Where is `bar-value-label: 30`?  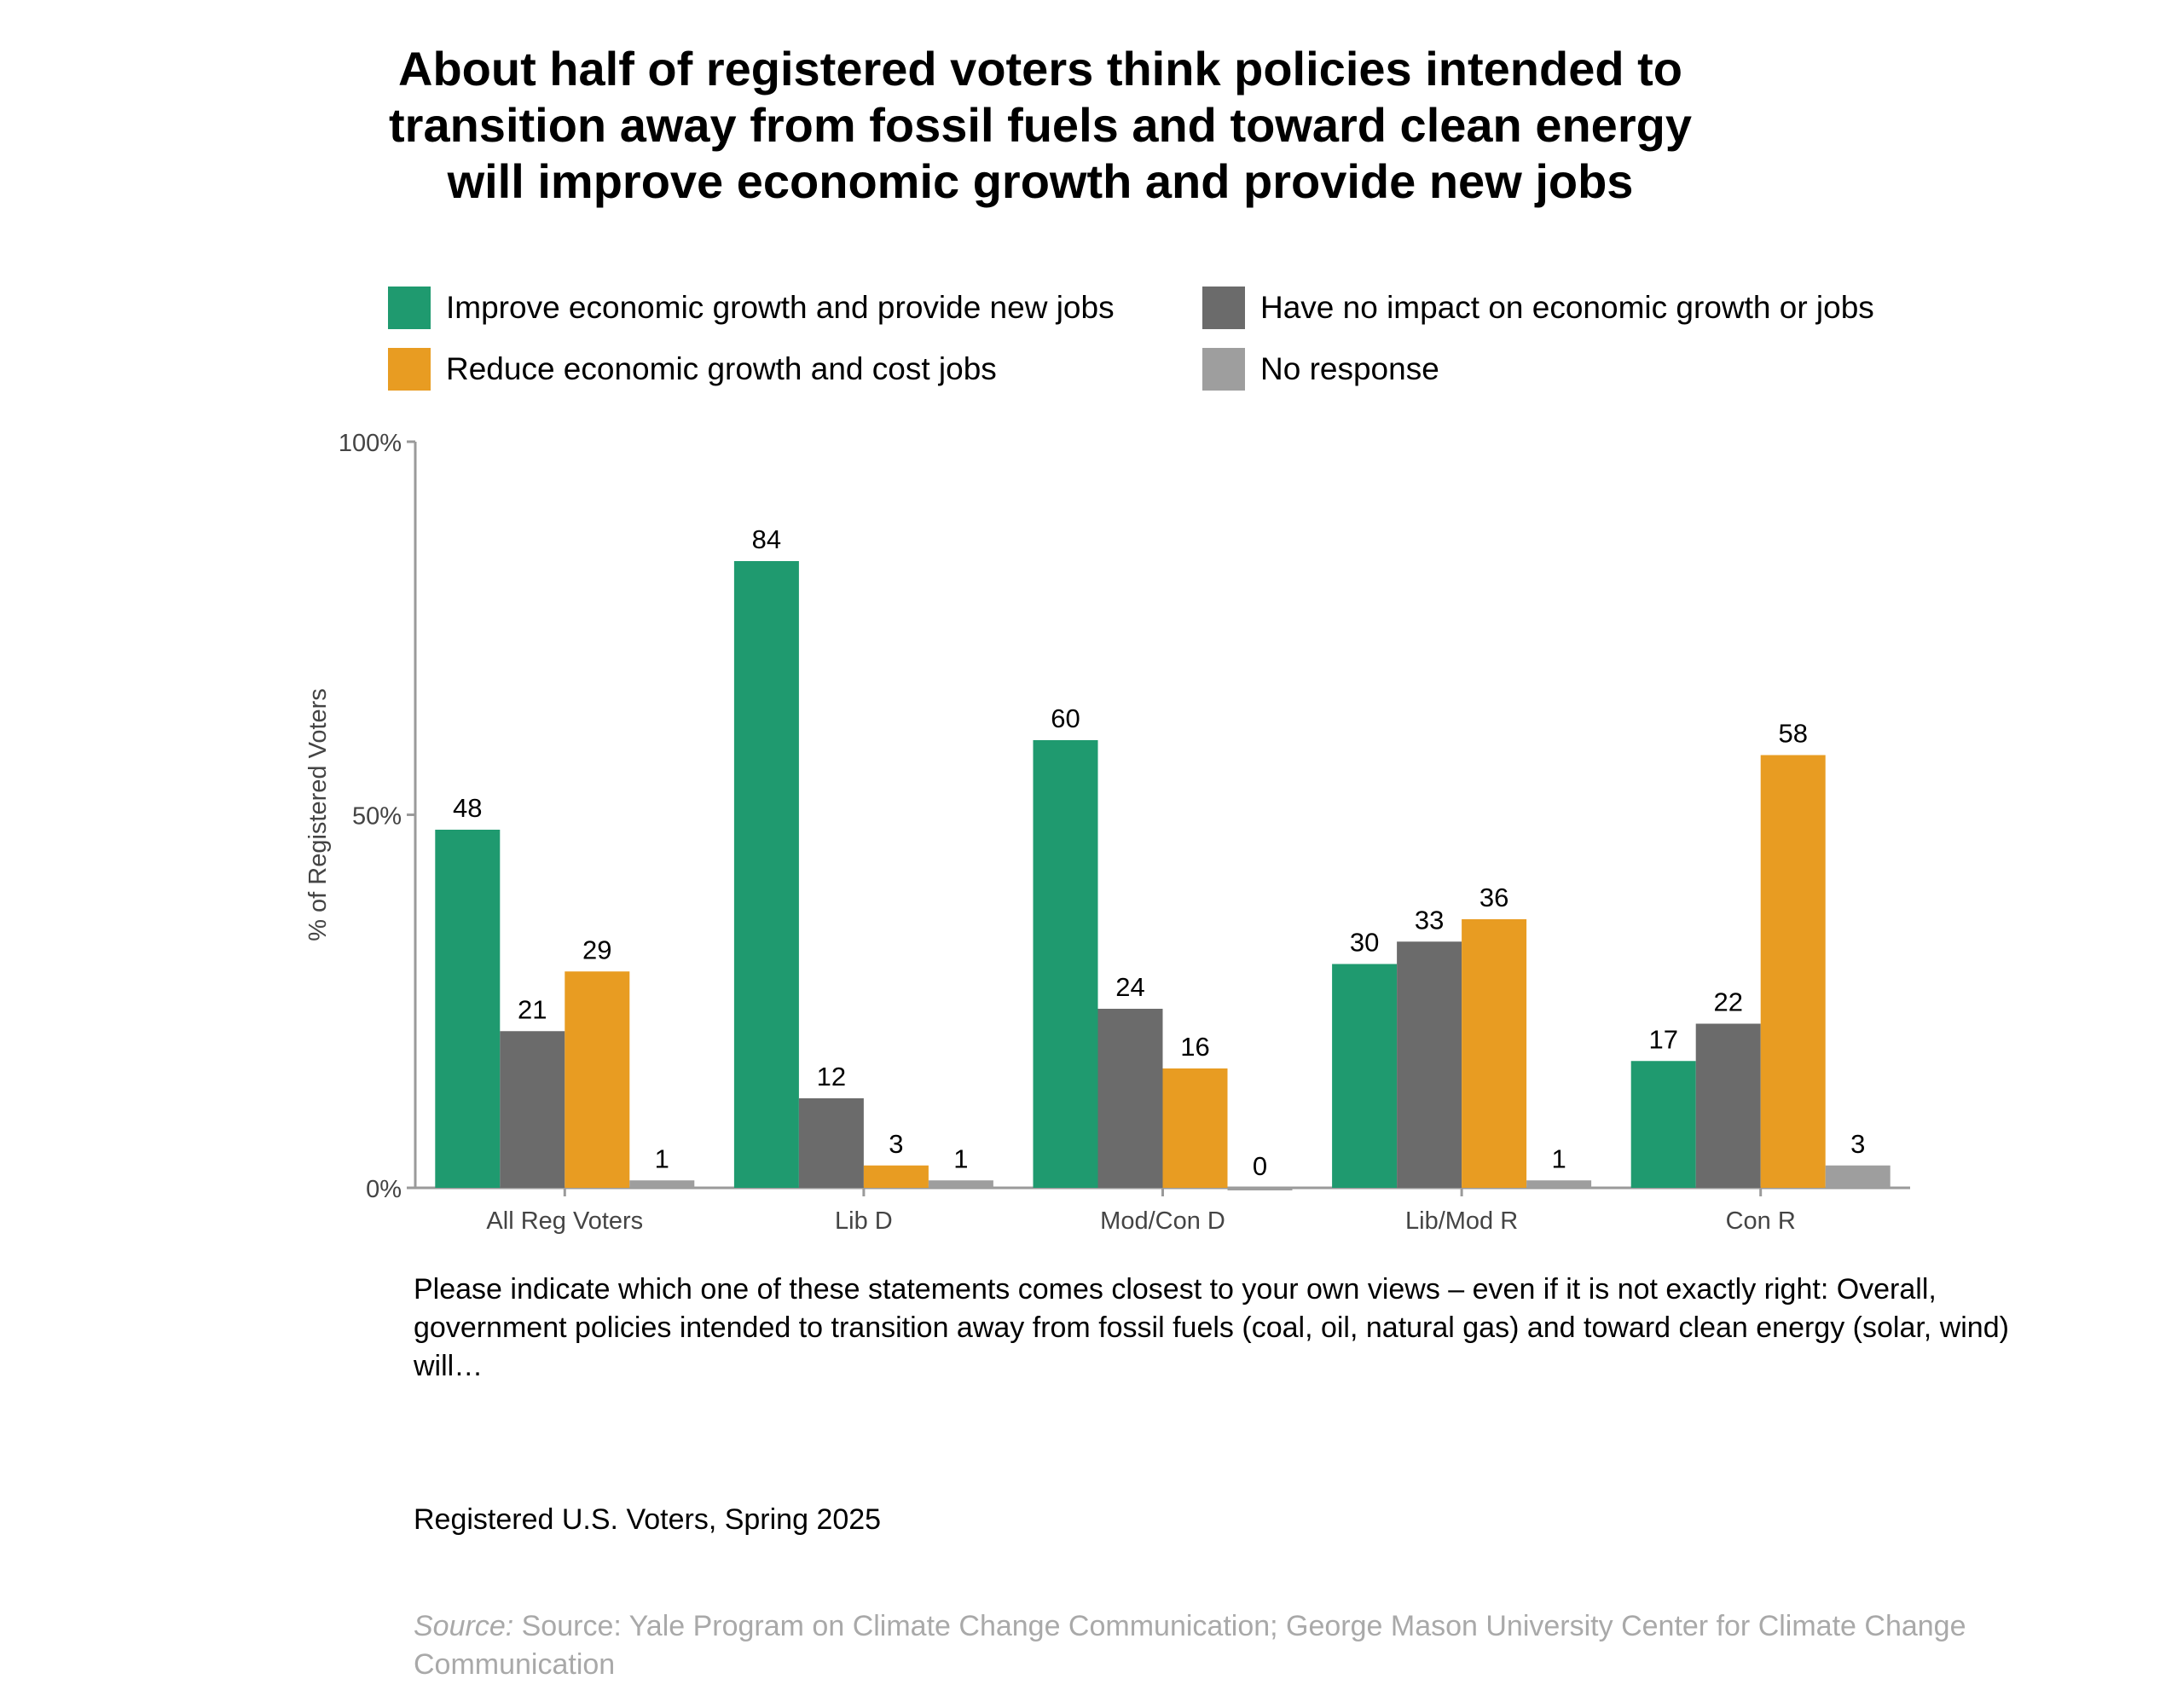
bar-value-label: 30 is located at coordinates (1364, 943).